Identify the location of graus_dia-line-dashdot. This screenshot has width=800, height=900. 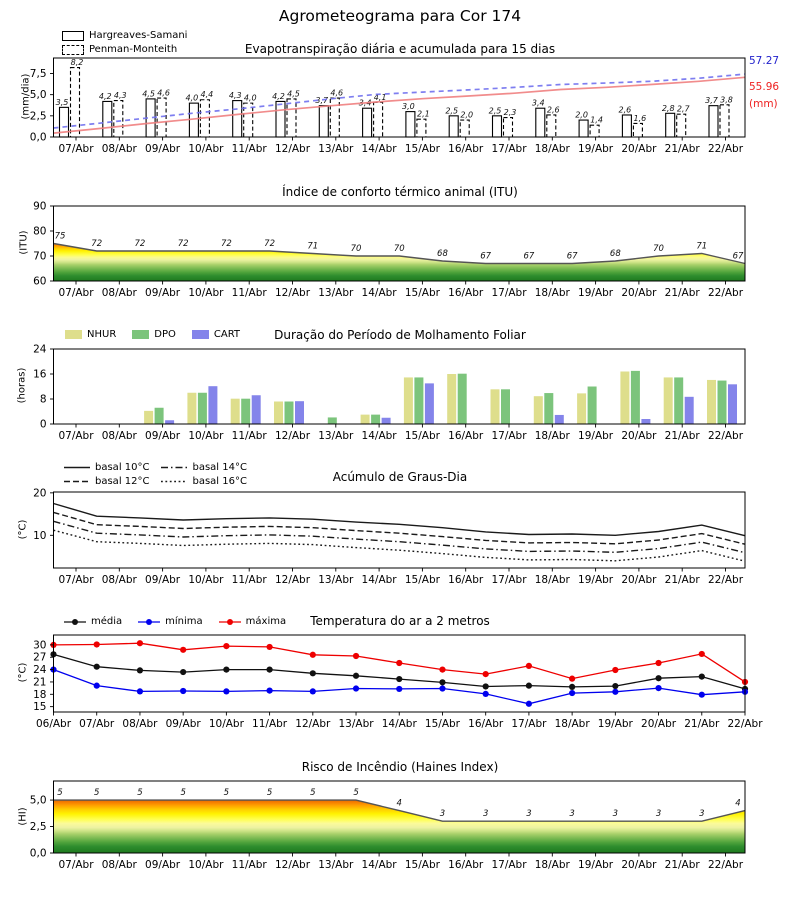
(399, 537).